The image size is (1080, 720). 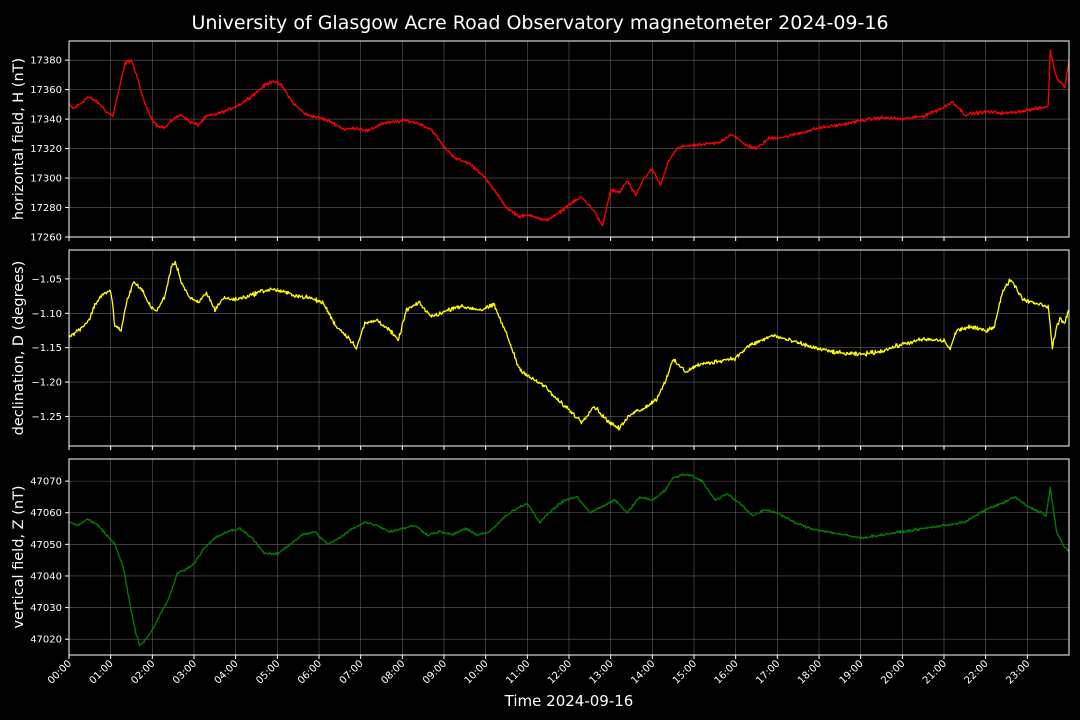 I want to click on y-tick-label: 17280, so click(x=46, y=208).